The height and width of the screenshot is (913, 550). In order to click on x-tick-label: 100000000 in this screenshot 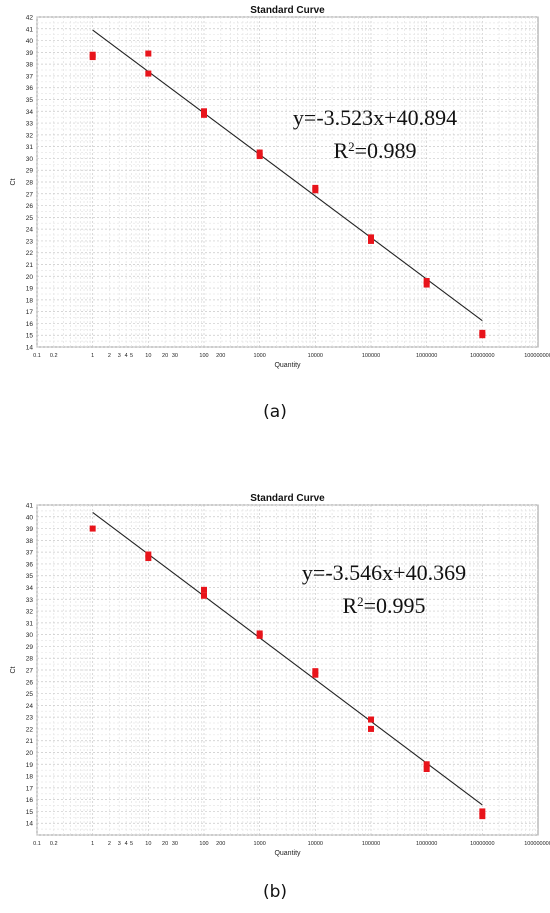, I will do `click(537, 844)`.